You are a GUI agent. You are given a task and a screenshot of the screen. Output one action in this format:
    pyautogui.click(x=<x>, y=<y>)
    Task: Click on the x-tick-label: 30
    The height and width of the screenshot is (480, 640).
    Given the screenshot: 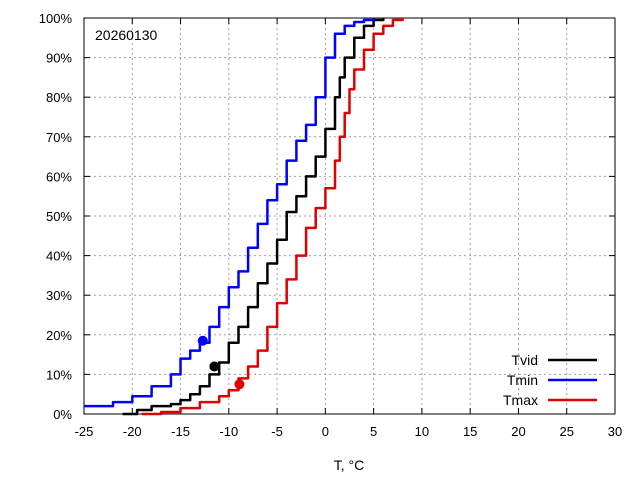 What is the action you would take?
    pyautogui.click(x=615, y=431)
    